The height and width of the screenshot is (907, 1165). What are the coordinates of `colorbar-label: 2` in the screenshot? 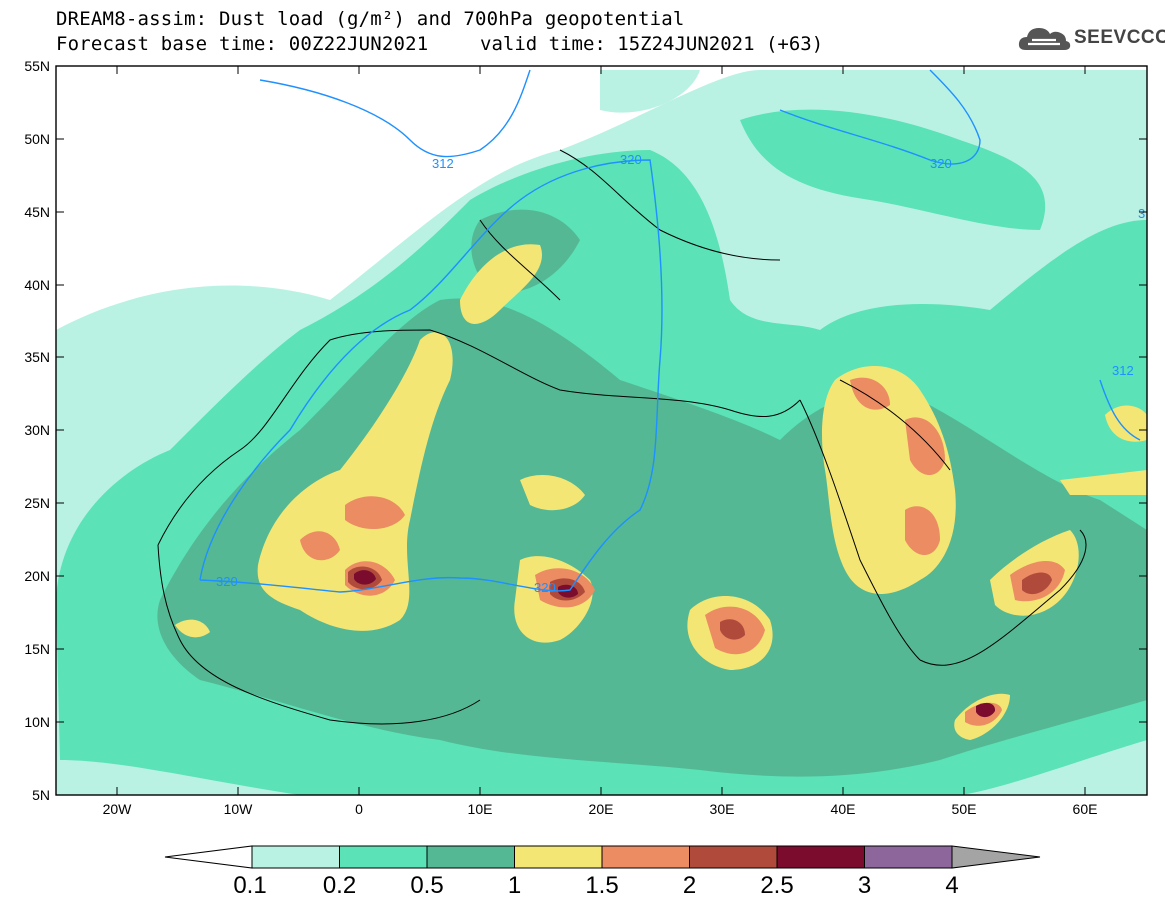 It's located at (689, 885).